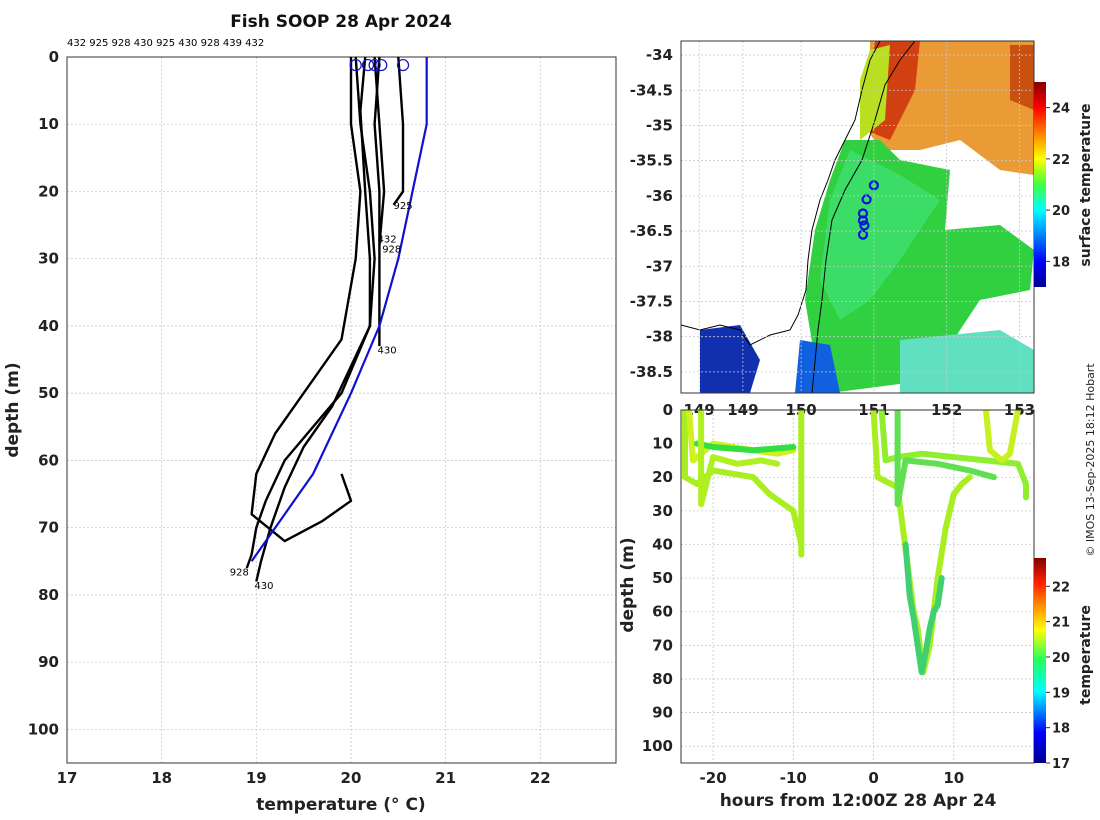 The image size is (1100, 820). I want to click on left-ytick-label: 90, so click(48, 662).